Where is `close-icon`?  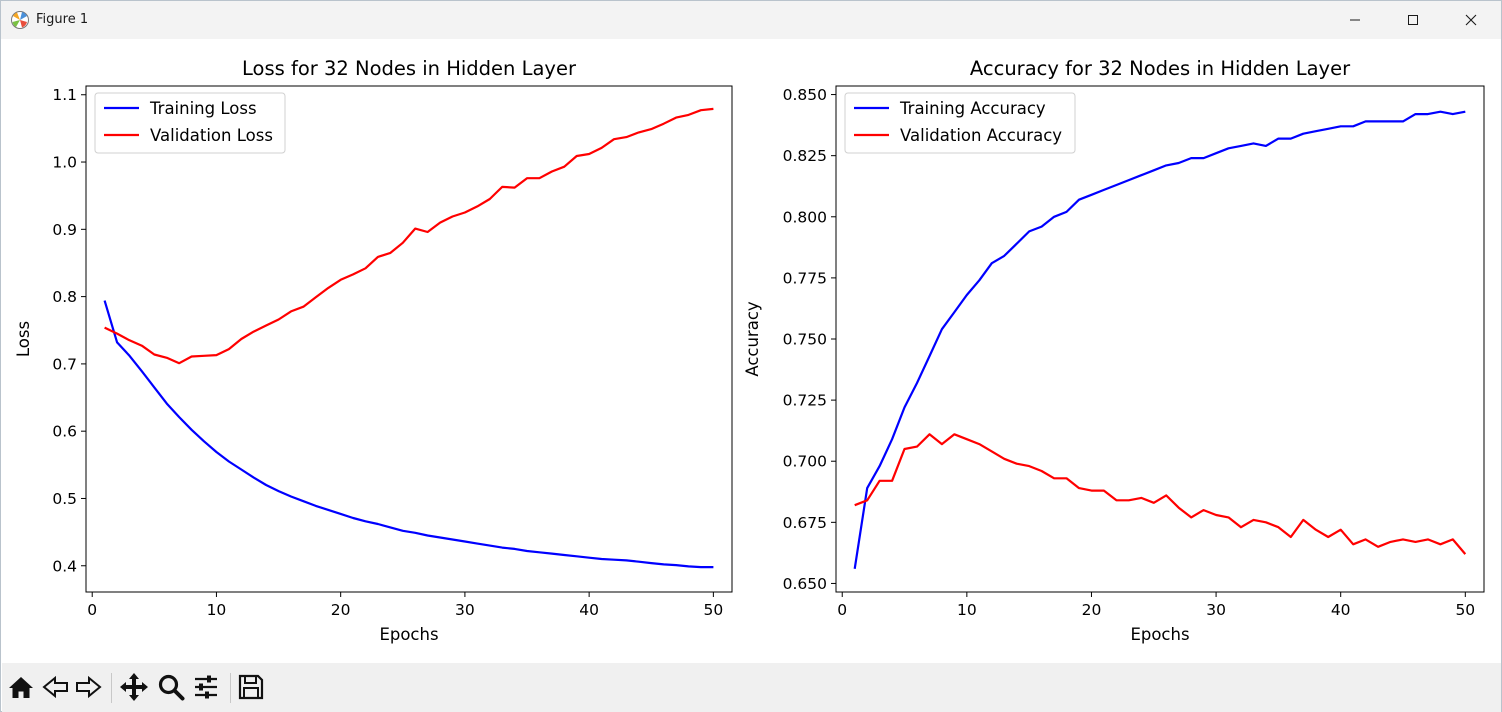
close-icon is located at coordinates (1471, 20).